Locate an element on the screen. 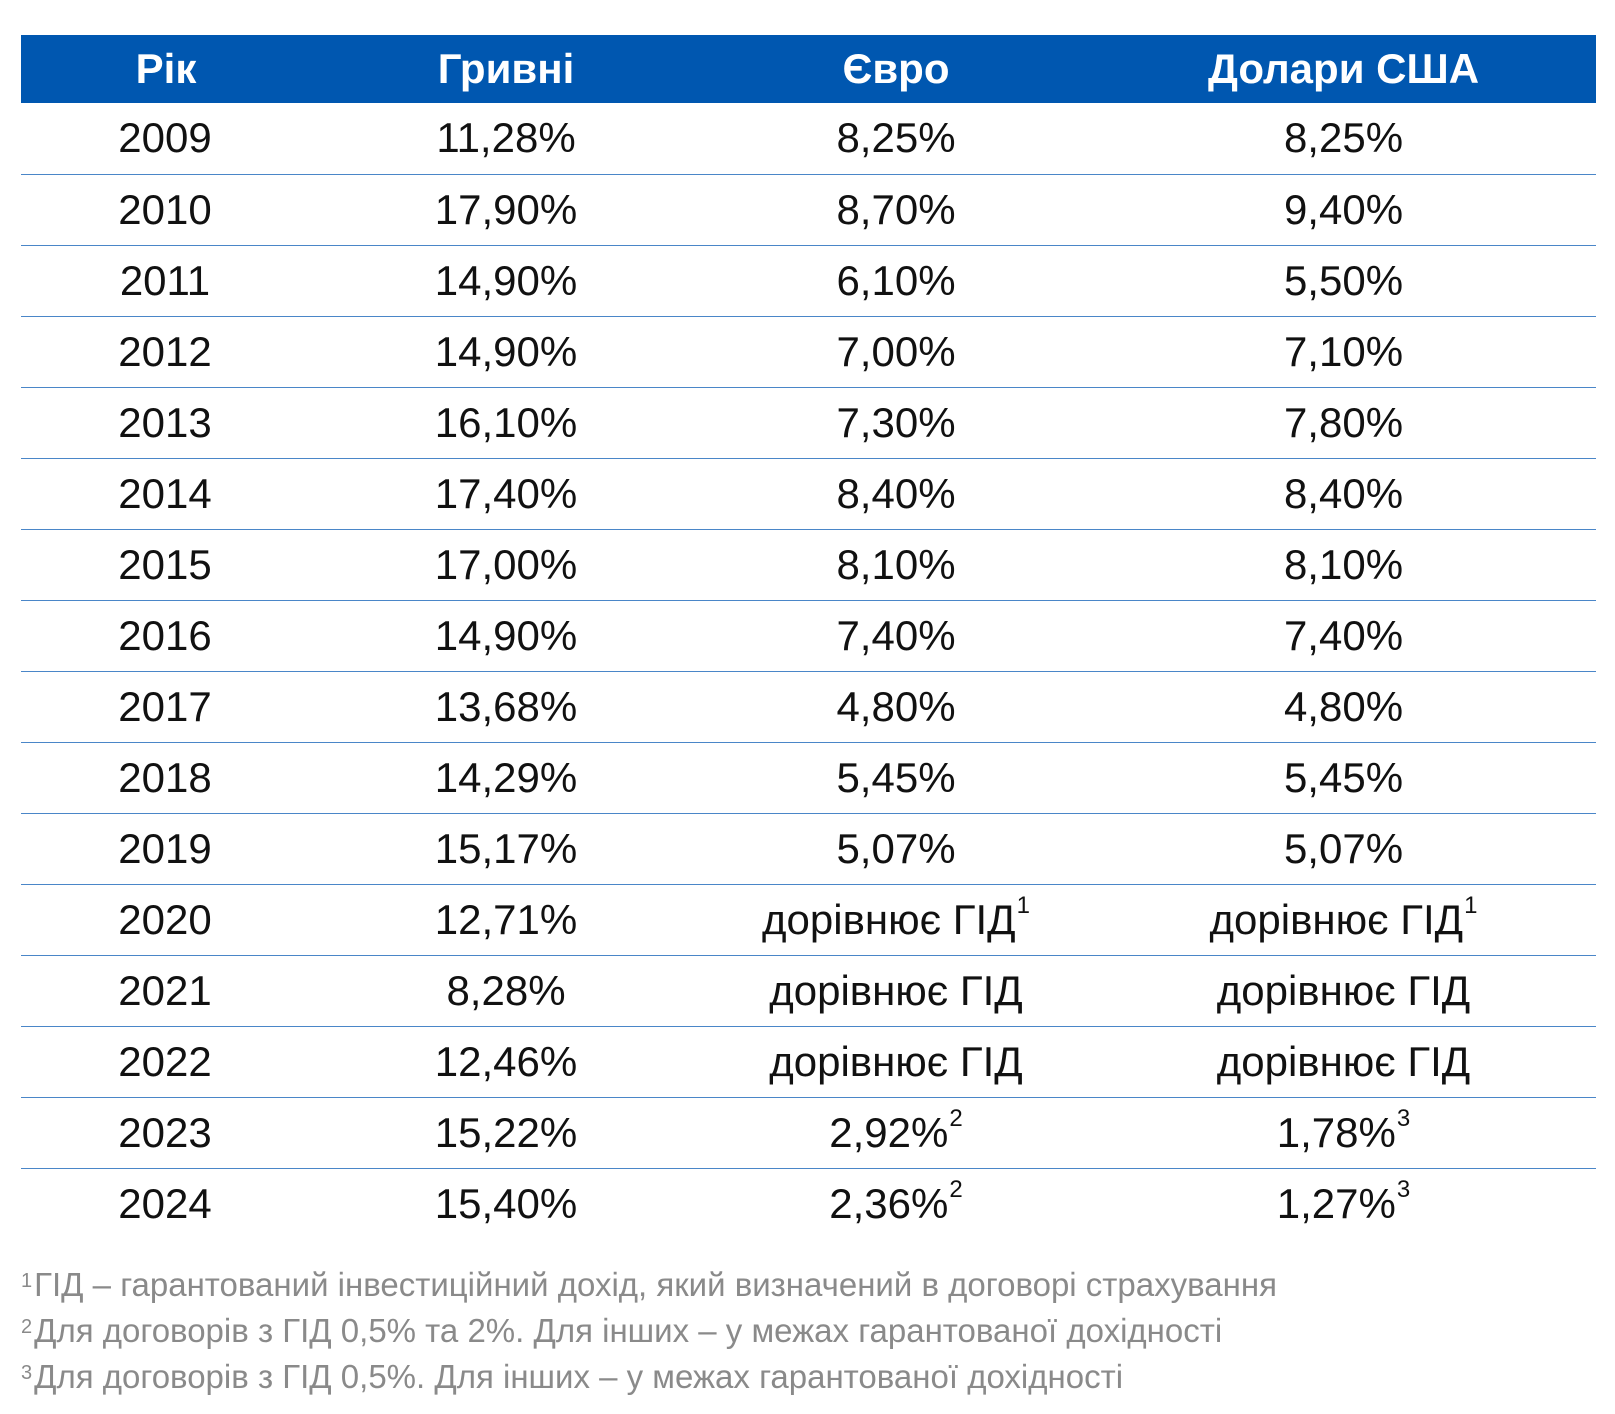 This screenshot has width=1615, height=1414. table-header: Рік Гривні Євро Долари США is located at coordinates (808, 69).